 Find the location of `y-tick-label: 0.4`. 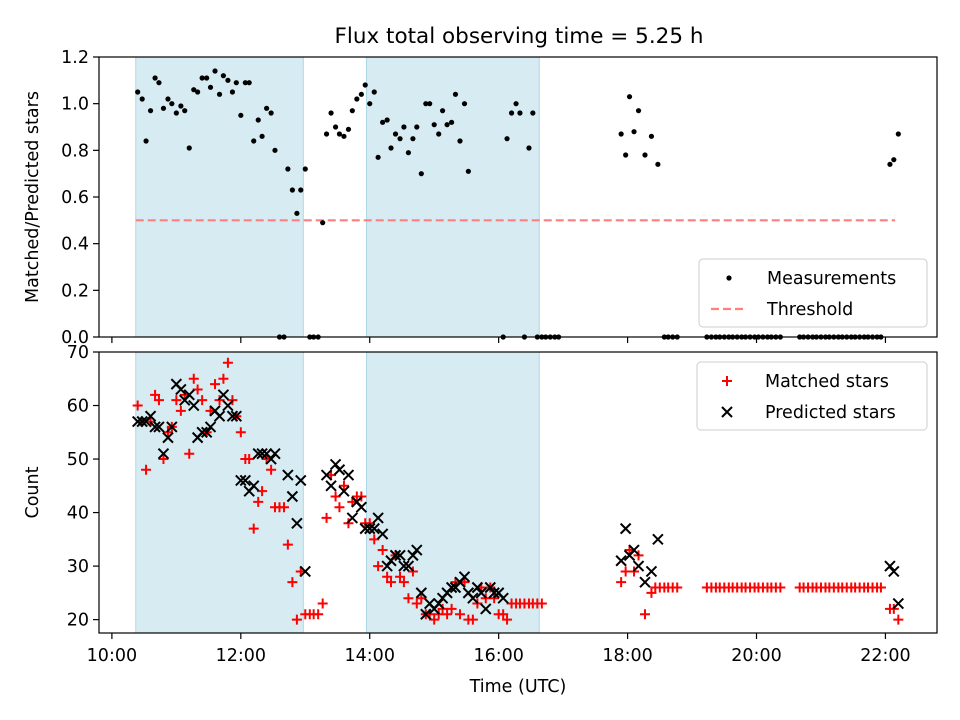

y-tick-label: 0.4 is located at coordinates (75, 245).